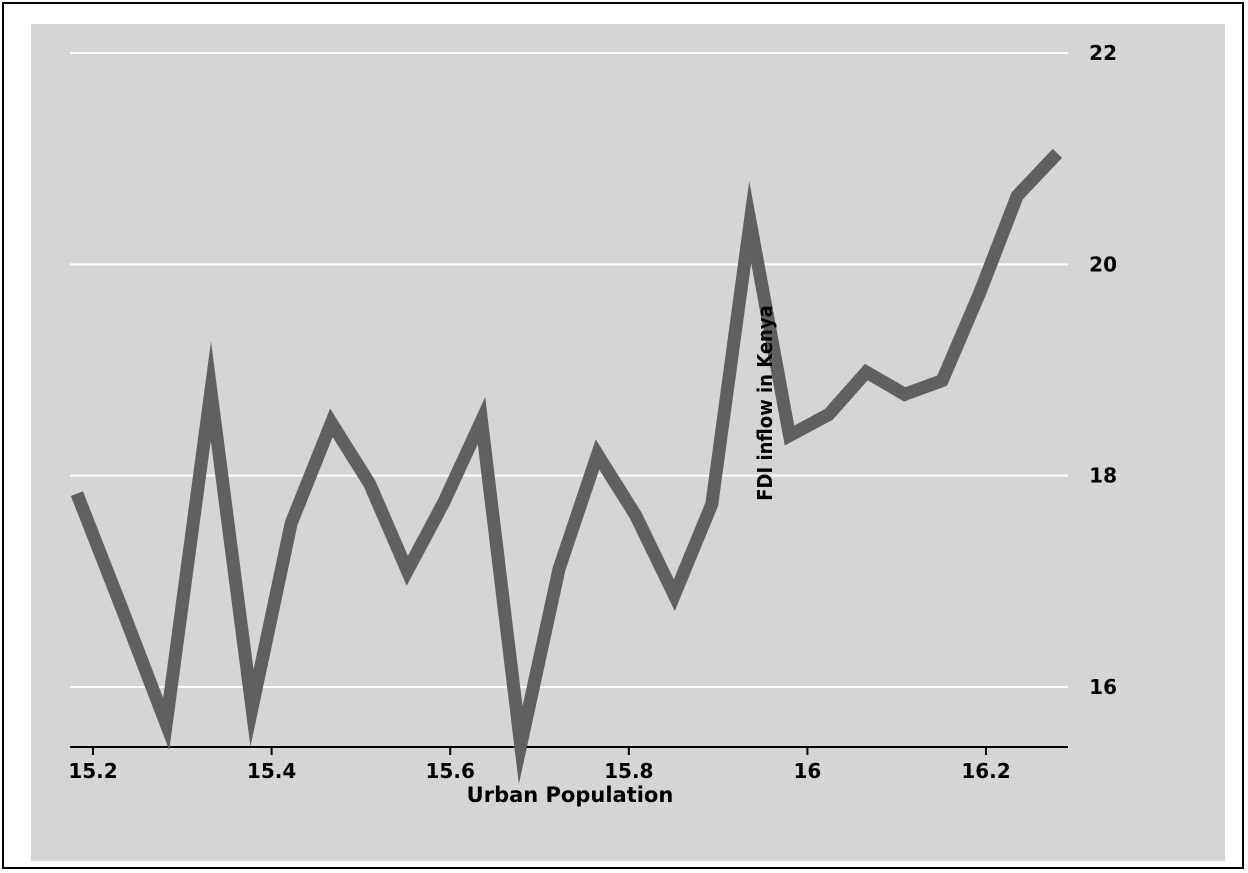 This screenshot has width=1248, height=873. What do you see at coordinates (807, 771) in the screenshot?
I see `x-tick-label-16: 16` at bounding box center [807, 771].